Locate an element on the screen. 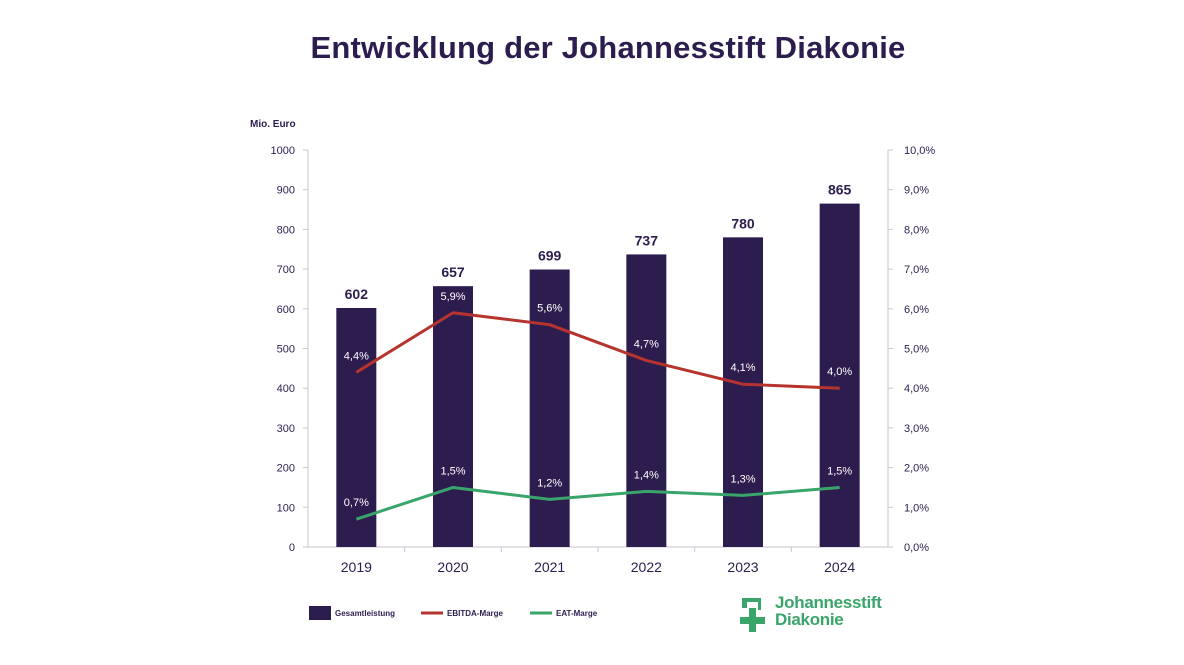 The image size is (1184, 665). bar-value-label: 737 is located at coordinates (647, 240).